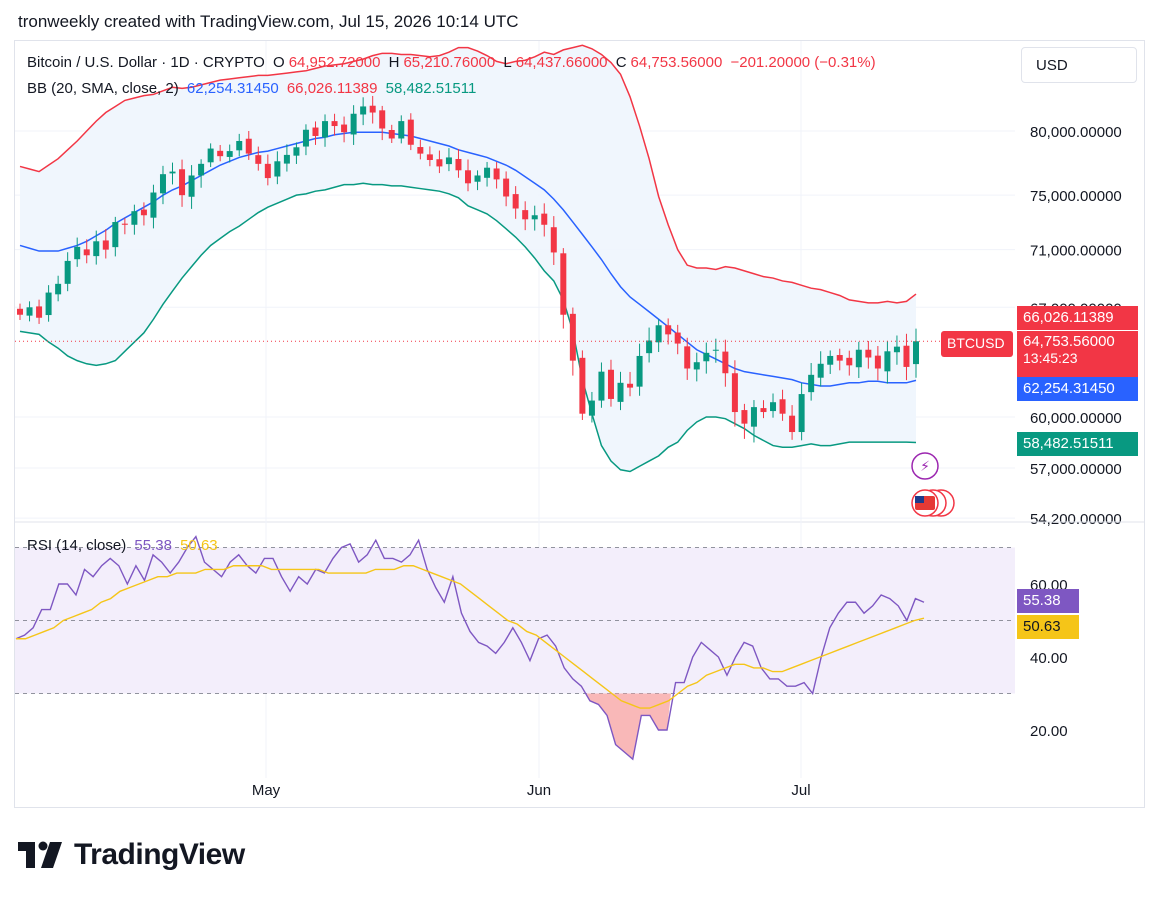  Describe the element at coordinates (1076, 418) in the screenshot. I see `price-tick-label: 60,000.00000` at that location.